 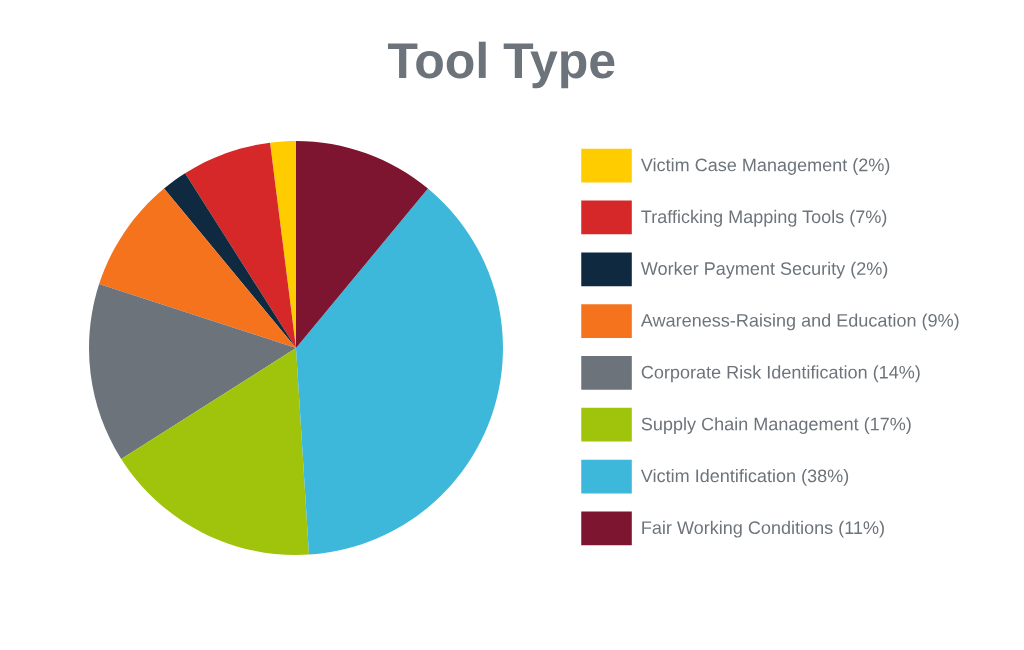 What do you see at coordinates (776, 425) in the screenshot?
I see `legend-label: Supply Chain Management (17%)` at bounding box center [776, 425].